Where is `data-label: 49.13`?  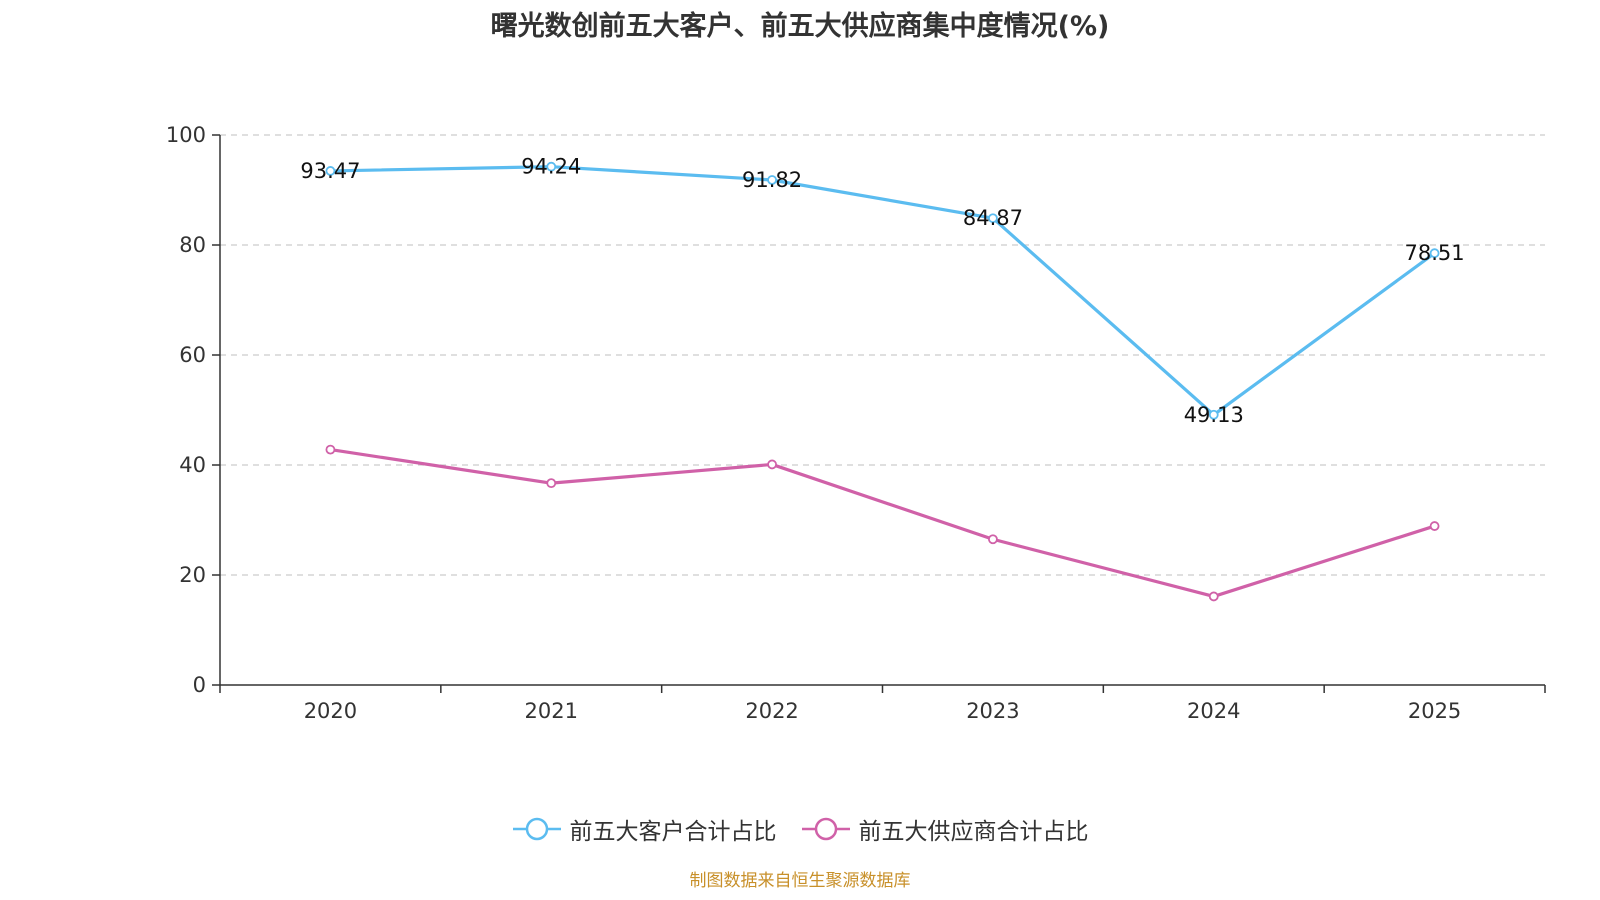 data-label: 49.13 is located at coordinates (1214, 415).